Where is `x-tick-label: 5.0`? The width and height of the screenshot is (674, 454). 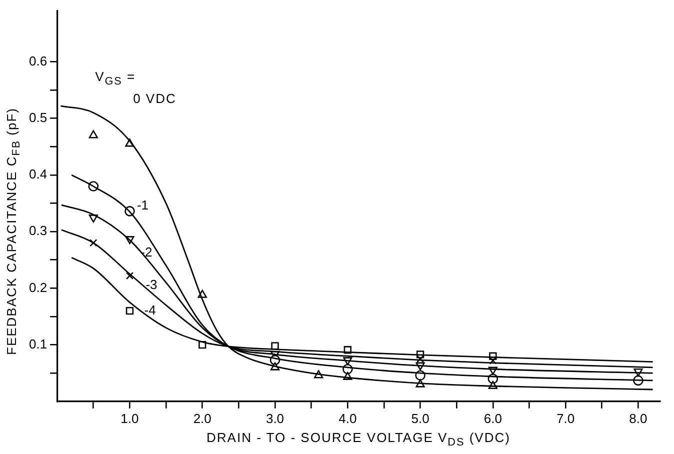 x-tick-label: 5.0 is located at coordinates (420, 418).